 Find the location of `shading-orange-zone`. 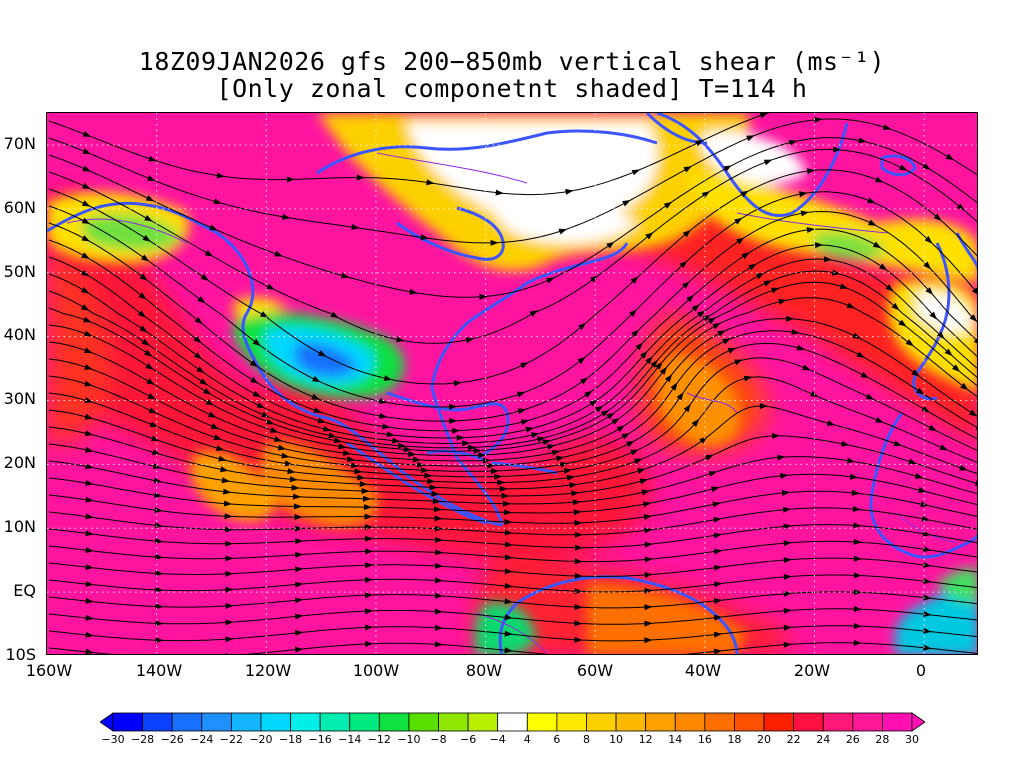

shading-orange-zone is located at coordinates (319, 484).